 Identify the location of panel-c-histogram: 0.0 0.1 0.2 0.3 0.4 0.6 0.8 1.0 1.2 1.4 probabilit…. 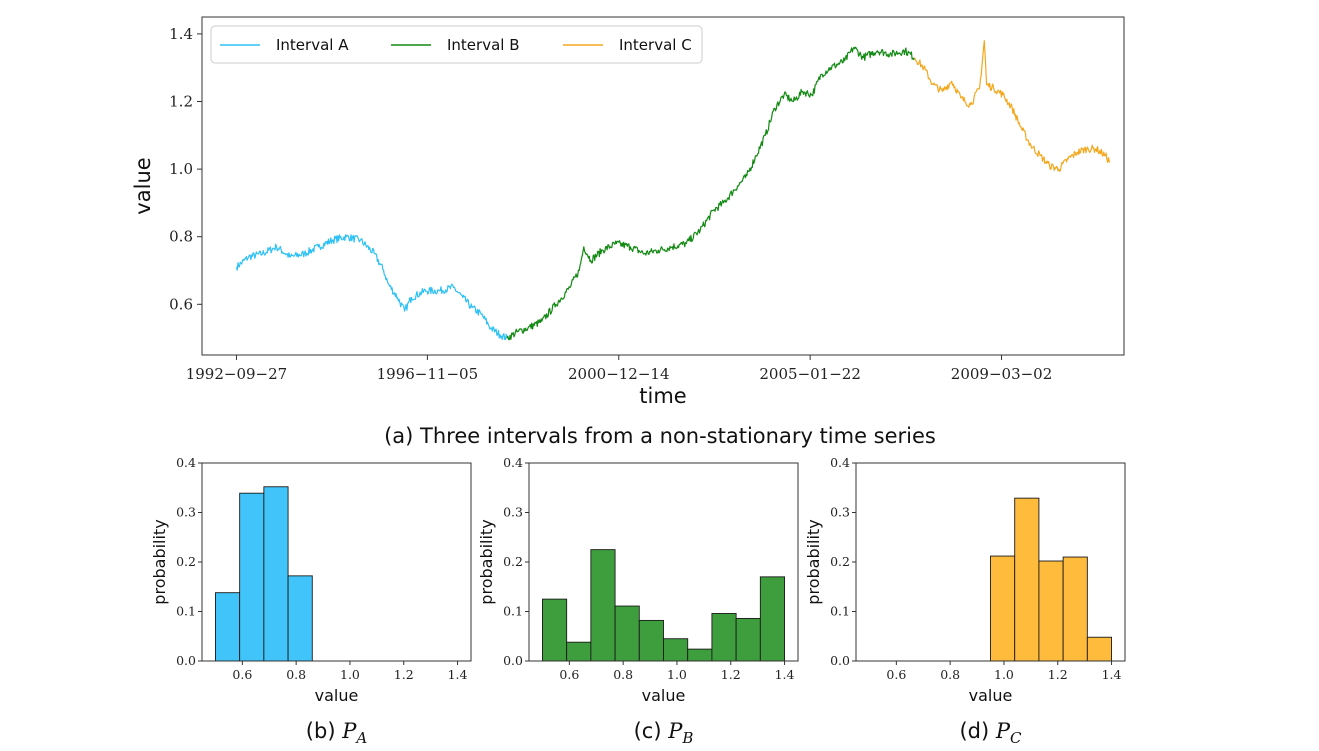
(638, 601).